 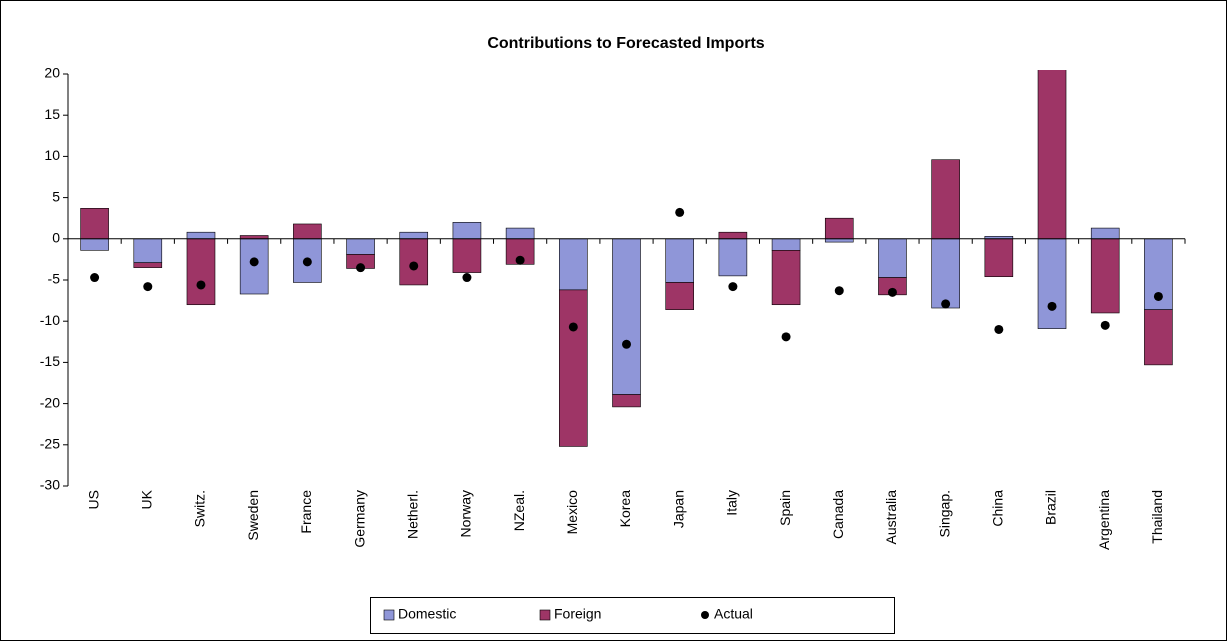 What do you see at coordinates (50, 444) in the screenshot?
I see `y-tick-label: -25` at bounding box center [50, 444].